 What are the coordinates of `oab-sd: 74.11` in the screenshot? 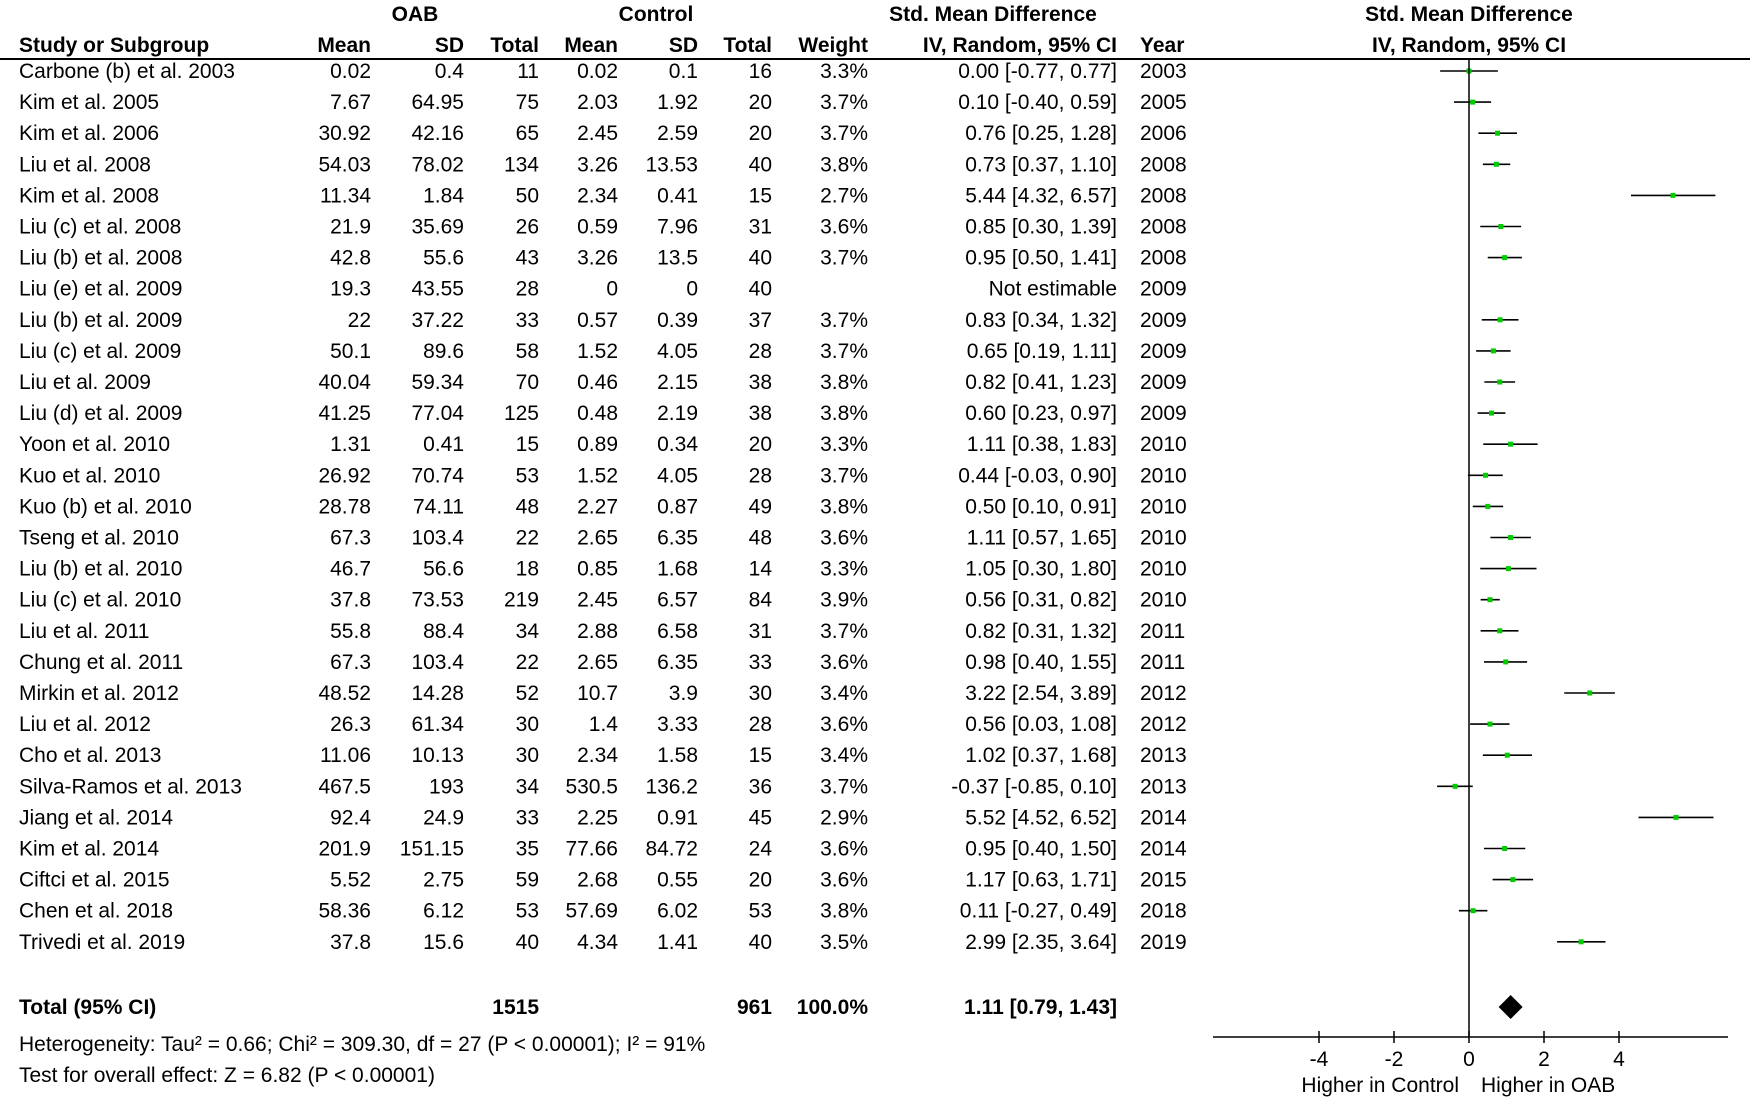 It's located at (438, 506).